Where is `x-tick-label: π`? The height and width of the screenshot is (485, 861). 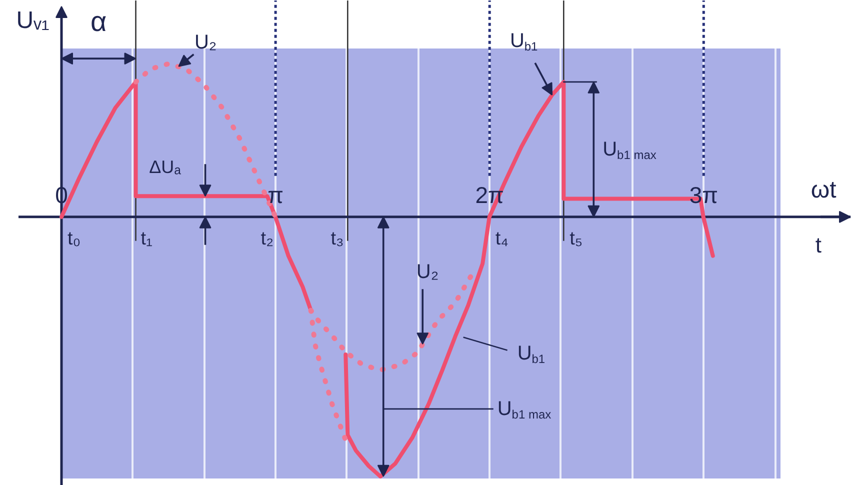
x-tick-label: π is located at coordinates (276, 195).